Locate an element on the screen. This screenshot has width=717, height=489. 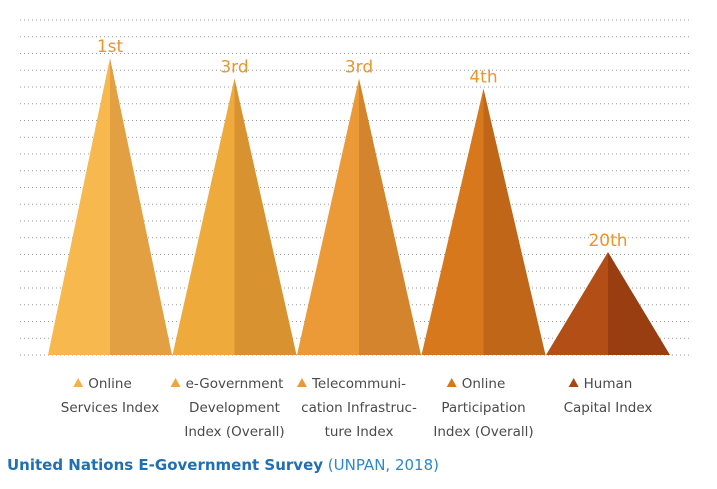
legend-label: Online Participation Index (Overall) is located at coordinates (483, 408).